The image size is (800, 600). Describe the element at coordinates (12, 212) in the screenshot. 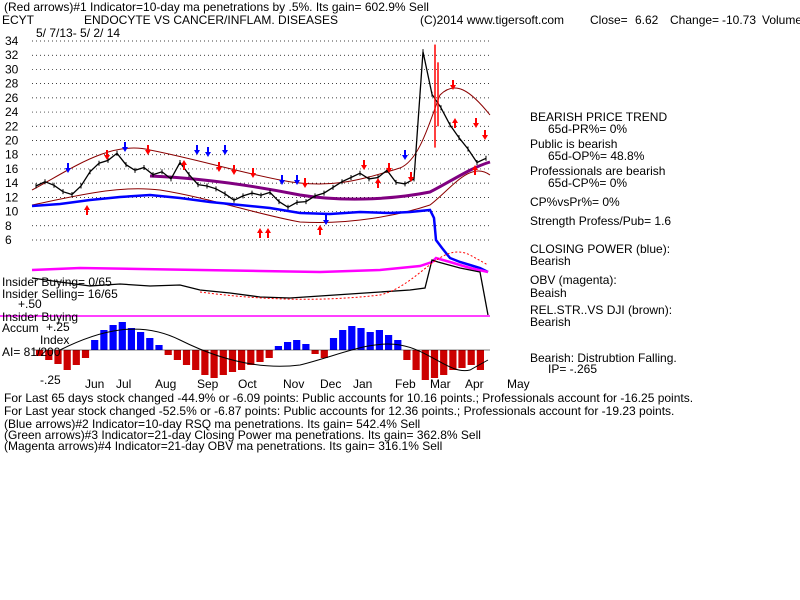

I see `y-tick-label: 10` at that location.